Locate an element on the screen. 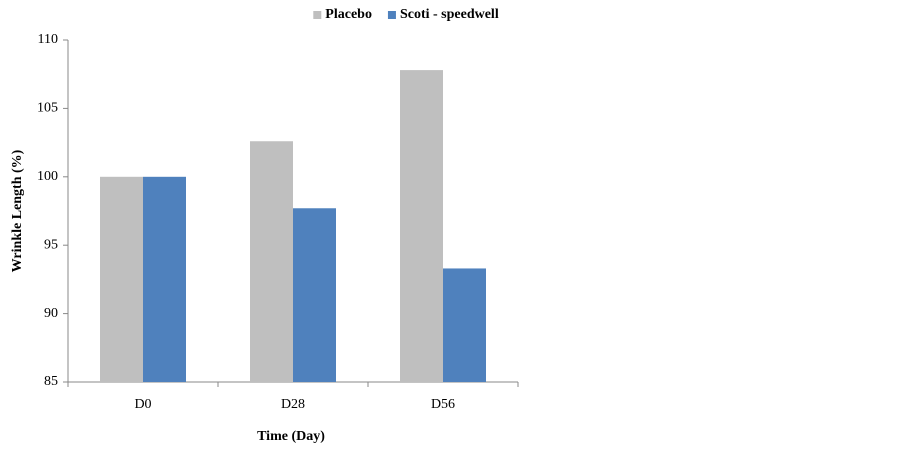 The width and height of the screenshot is (902, 451). x-tick-label: D28 is located at coordinates (293, 404).